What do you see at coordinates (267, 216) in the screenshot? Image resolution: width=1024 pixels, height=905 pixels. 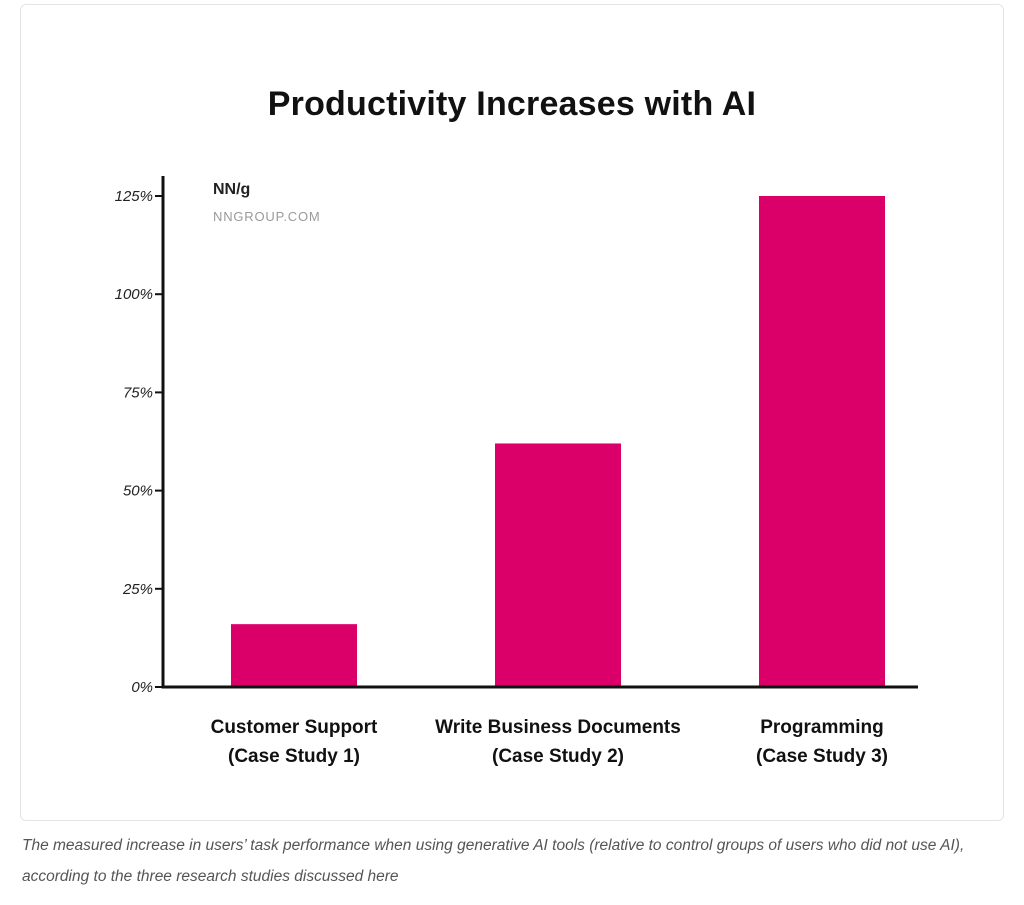 I see `nng-site-label: NNGROUP.COM` at bounding box center [267, 216].